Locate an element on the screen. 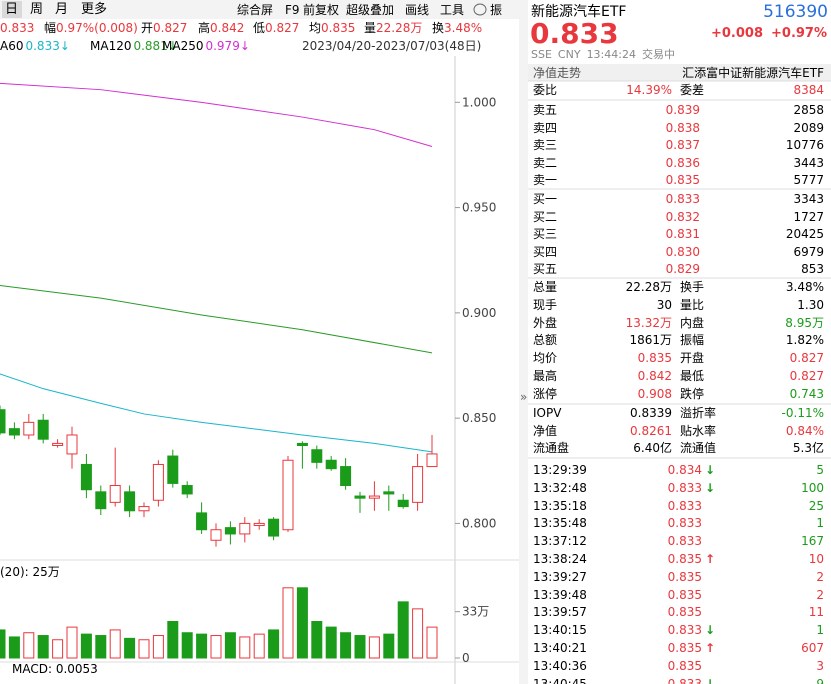 This screenshot has height=684, width=831. settings-icon is located at coordinates (480, 9).